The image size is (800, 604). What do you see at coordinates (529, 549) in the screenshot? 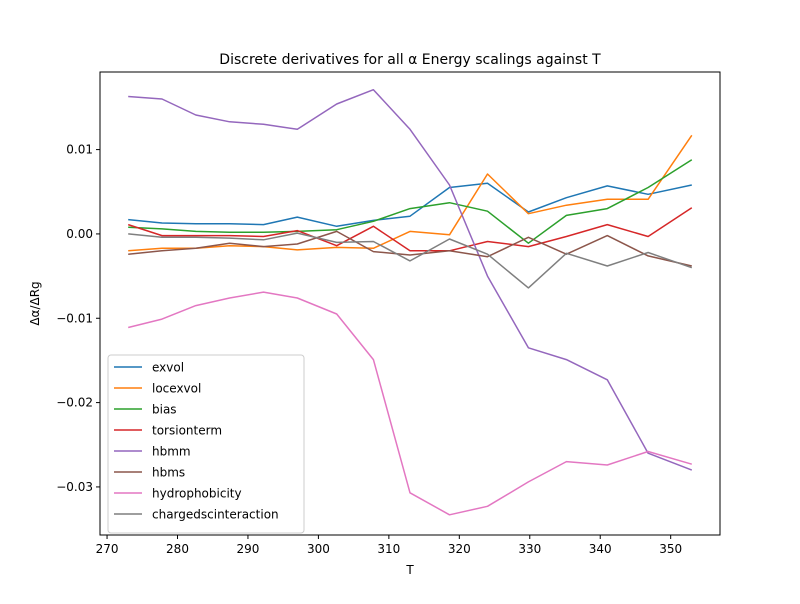
I see `x-tick-label: 330` at bounding box center [529, 549].